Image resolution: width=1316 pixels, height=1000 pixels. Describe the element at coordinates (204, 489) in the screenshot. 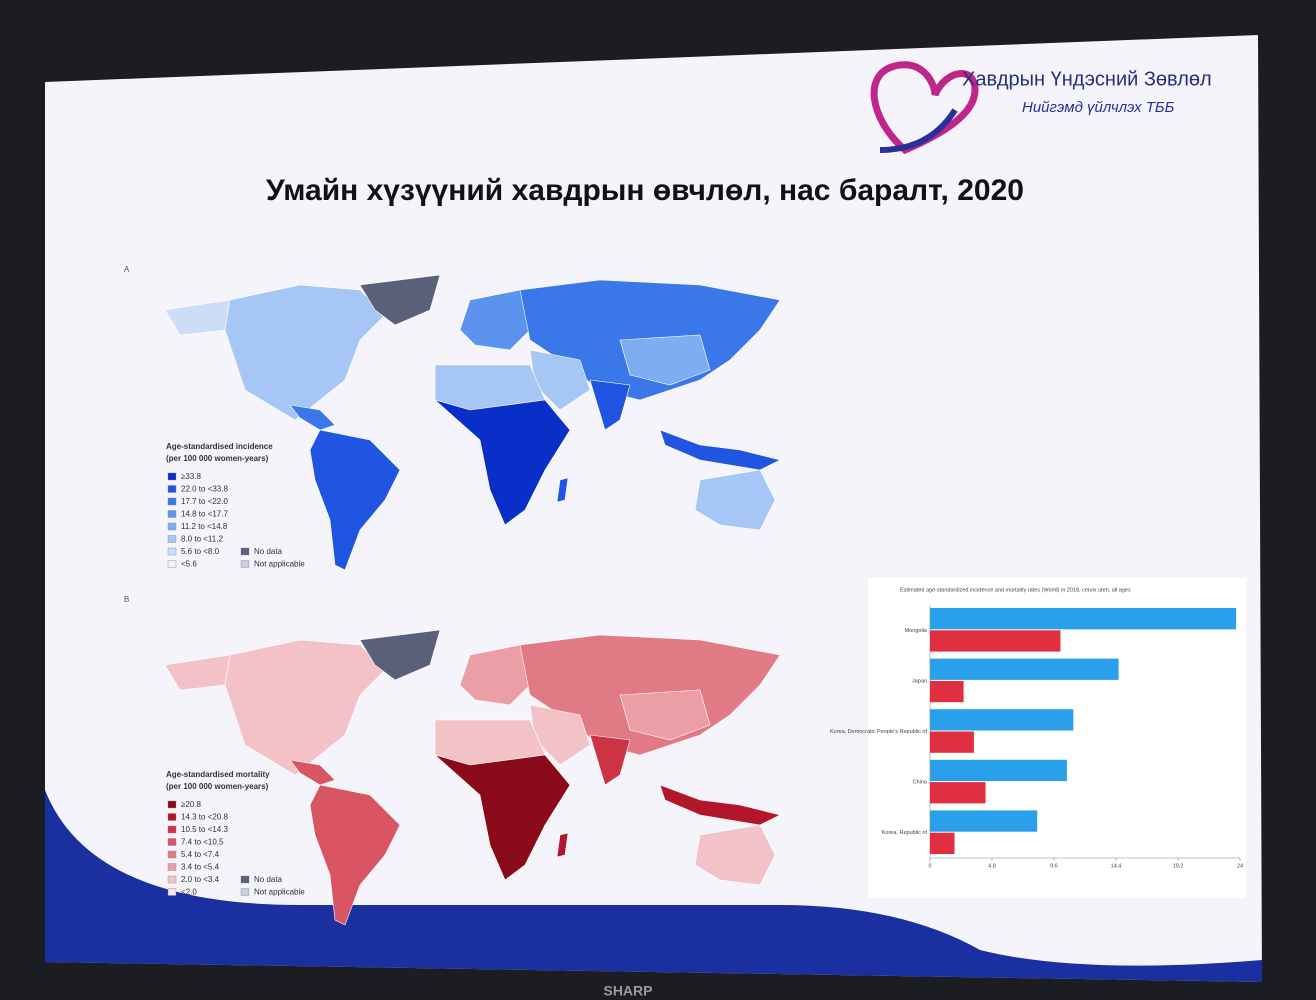

I see `legend-label: 22.0 to <33.8` at that location.